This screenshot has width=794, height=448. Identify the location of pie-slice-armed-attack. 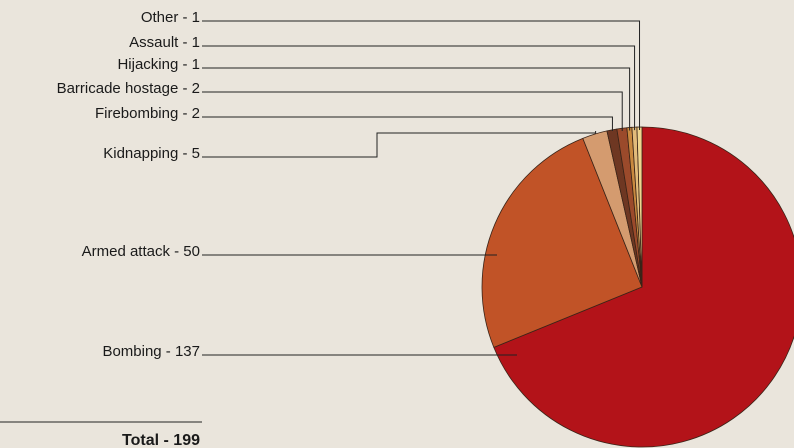
(562, 242).